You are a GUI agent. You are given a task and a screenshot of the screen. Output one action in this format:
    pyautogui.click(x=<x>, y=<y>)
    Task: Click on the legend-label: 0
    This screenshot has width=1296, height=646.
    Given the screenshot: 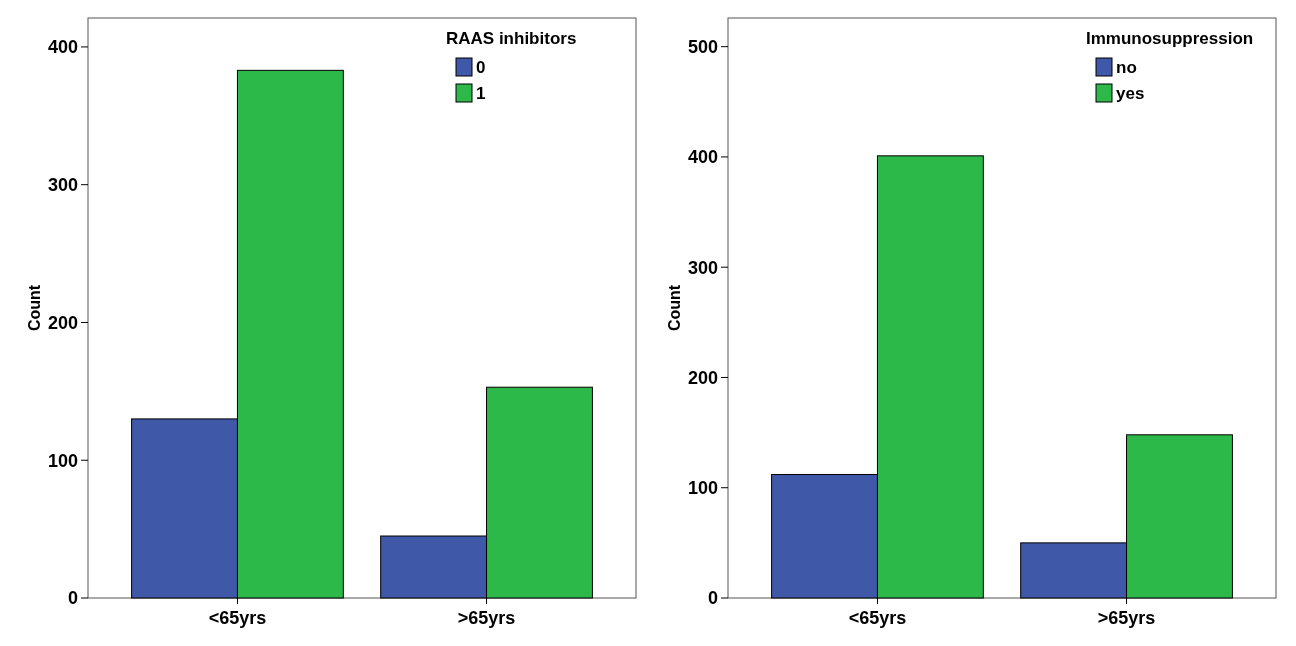 What is the action you would take?
    pyautogui.click(x=481, y=67)
    